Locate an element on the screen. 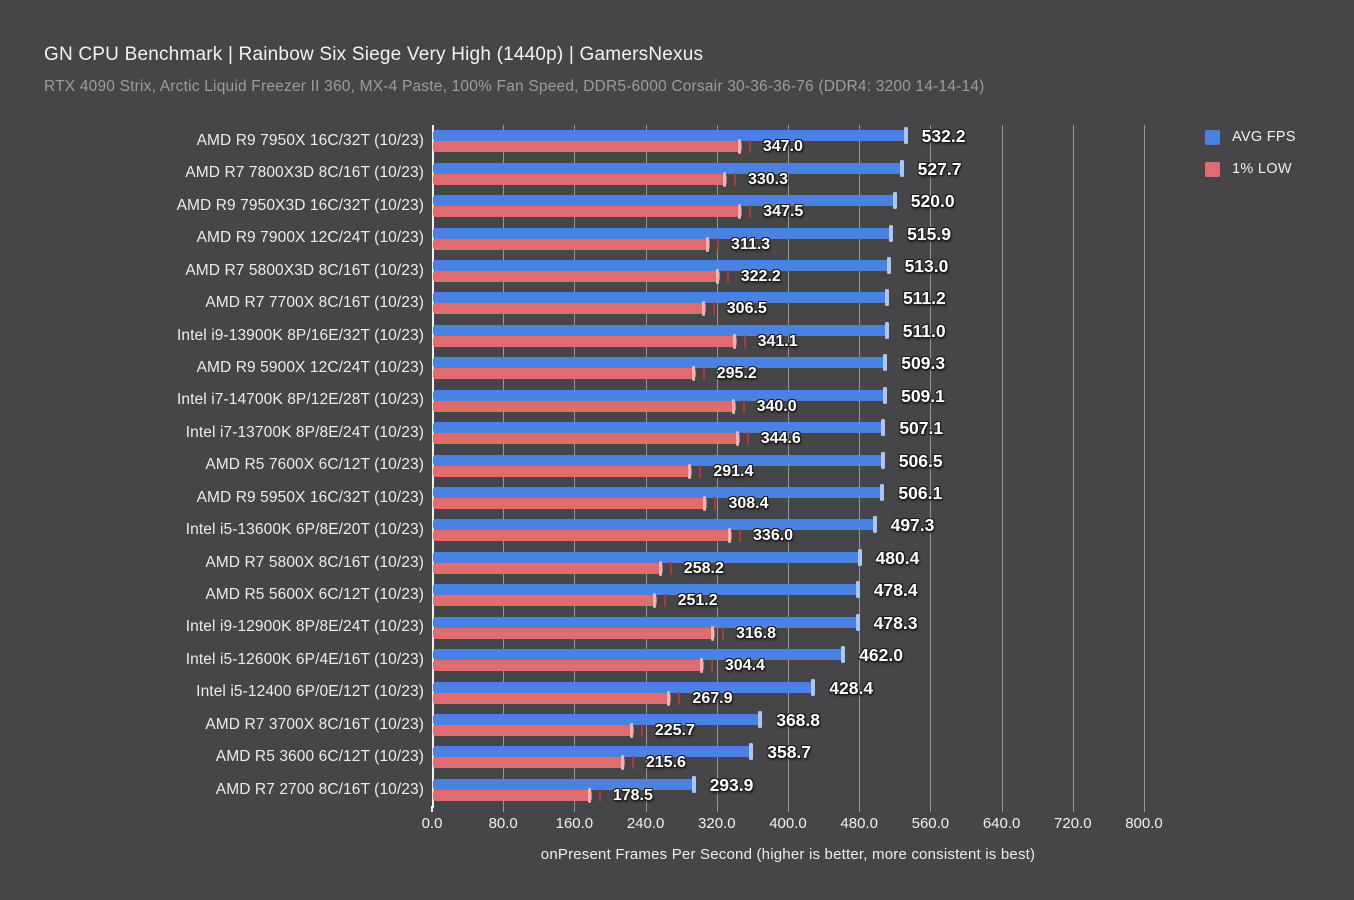 The width and height of the screenshot is (1354, 900). row-label: AMD R7 5800X 8C/16T (10/23) is located at coordinates (314, 562).